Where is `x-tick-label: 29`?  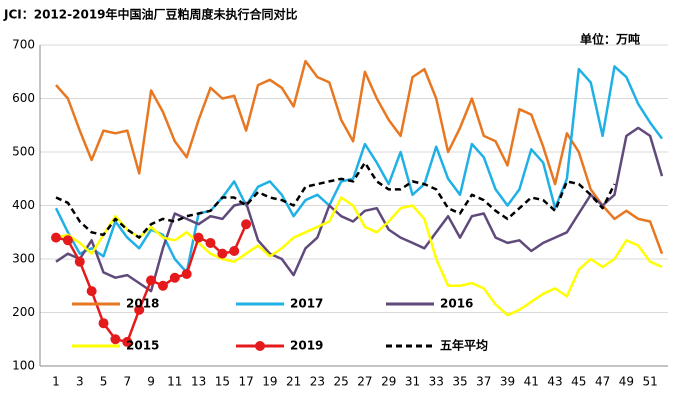
x-tick-label: 29 is located at coordinates (388, 382).